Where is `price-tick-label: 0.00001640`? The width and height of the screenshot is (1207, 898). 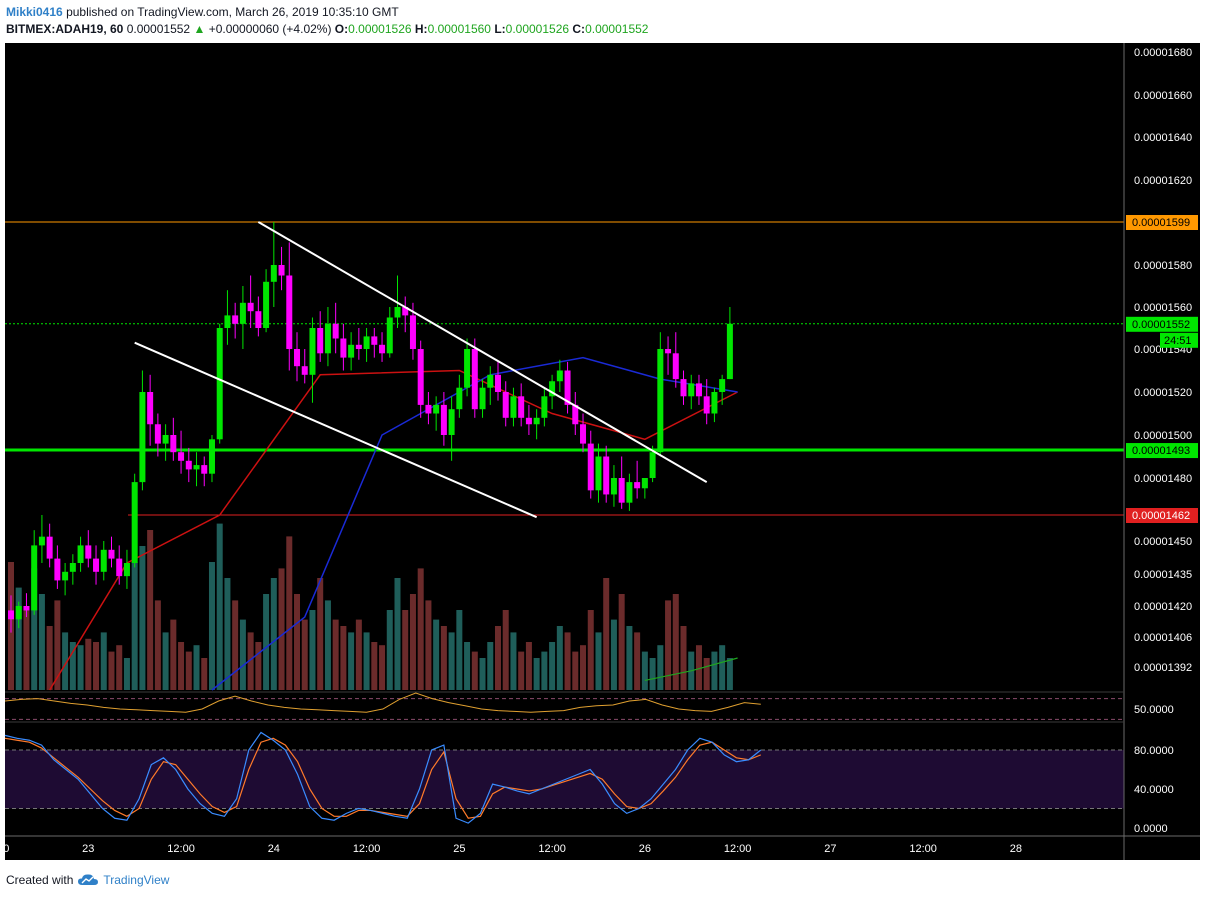 price-tick-label: 0.00001640 is located at coordinates (1163, 138).